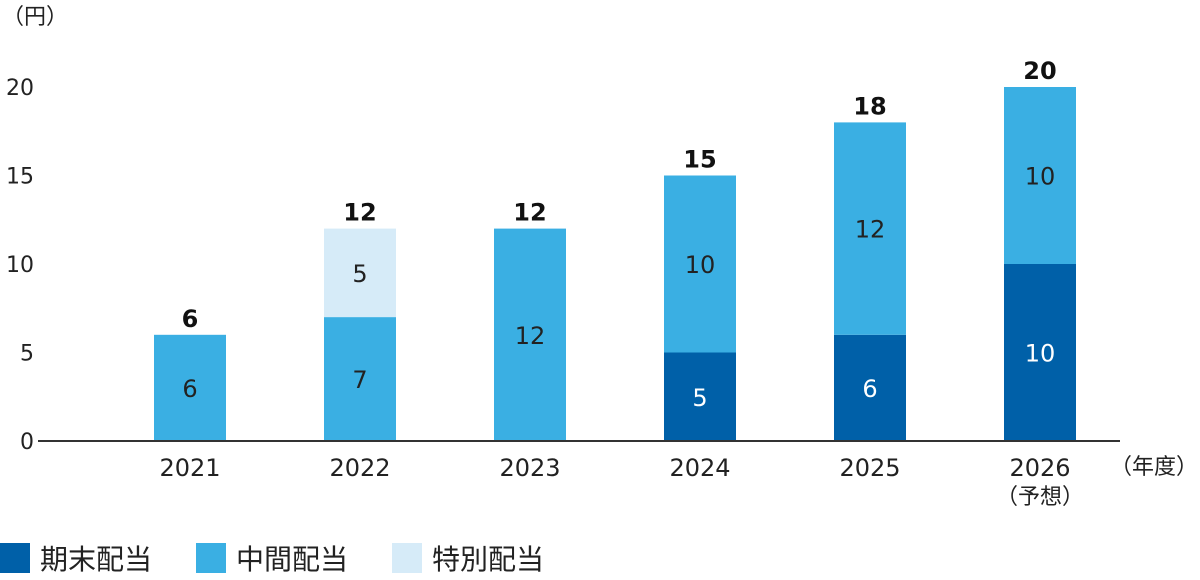 This screenshot has width=1200, height=580. What do you see at coordinates (20, 177) in the screenshot?
I see `y-tick-label: 15` at bounding box center [20, 177].